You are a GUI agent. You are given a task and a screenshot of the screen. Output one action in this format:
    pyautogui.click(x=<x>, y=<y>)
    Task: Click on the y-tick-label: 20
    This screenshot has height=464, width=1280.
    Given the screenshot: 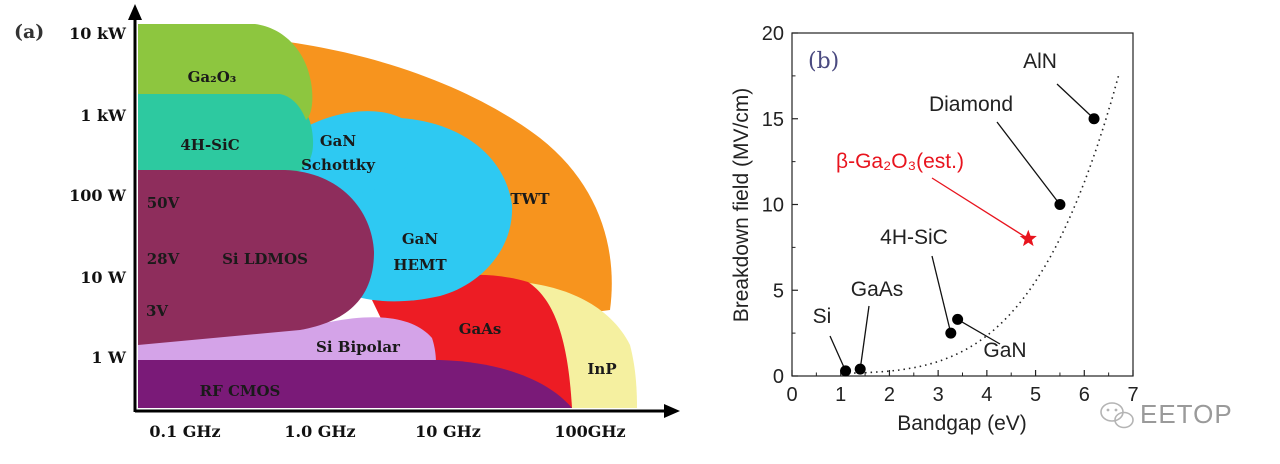 What is the action you would take?
    pyautogui.click(x=773, y=34)
    